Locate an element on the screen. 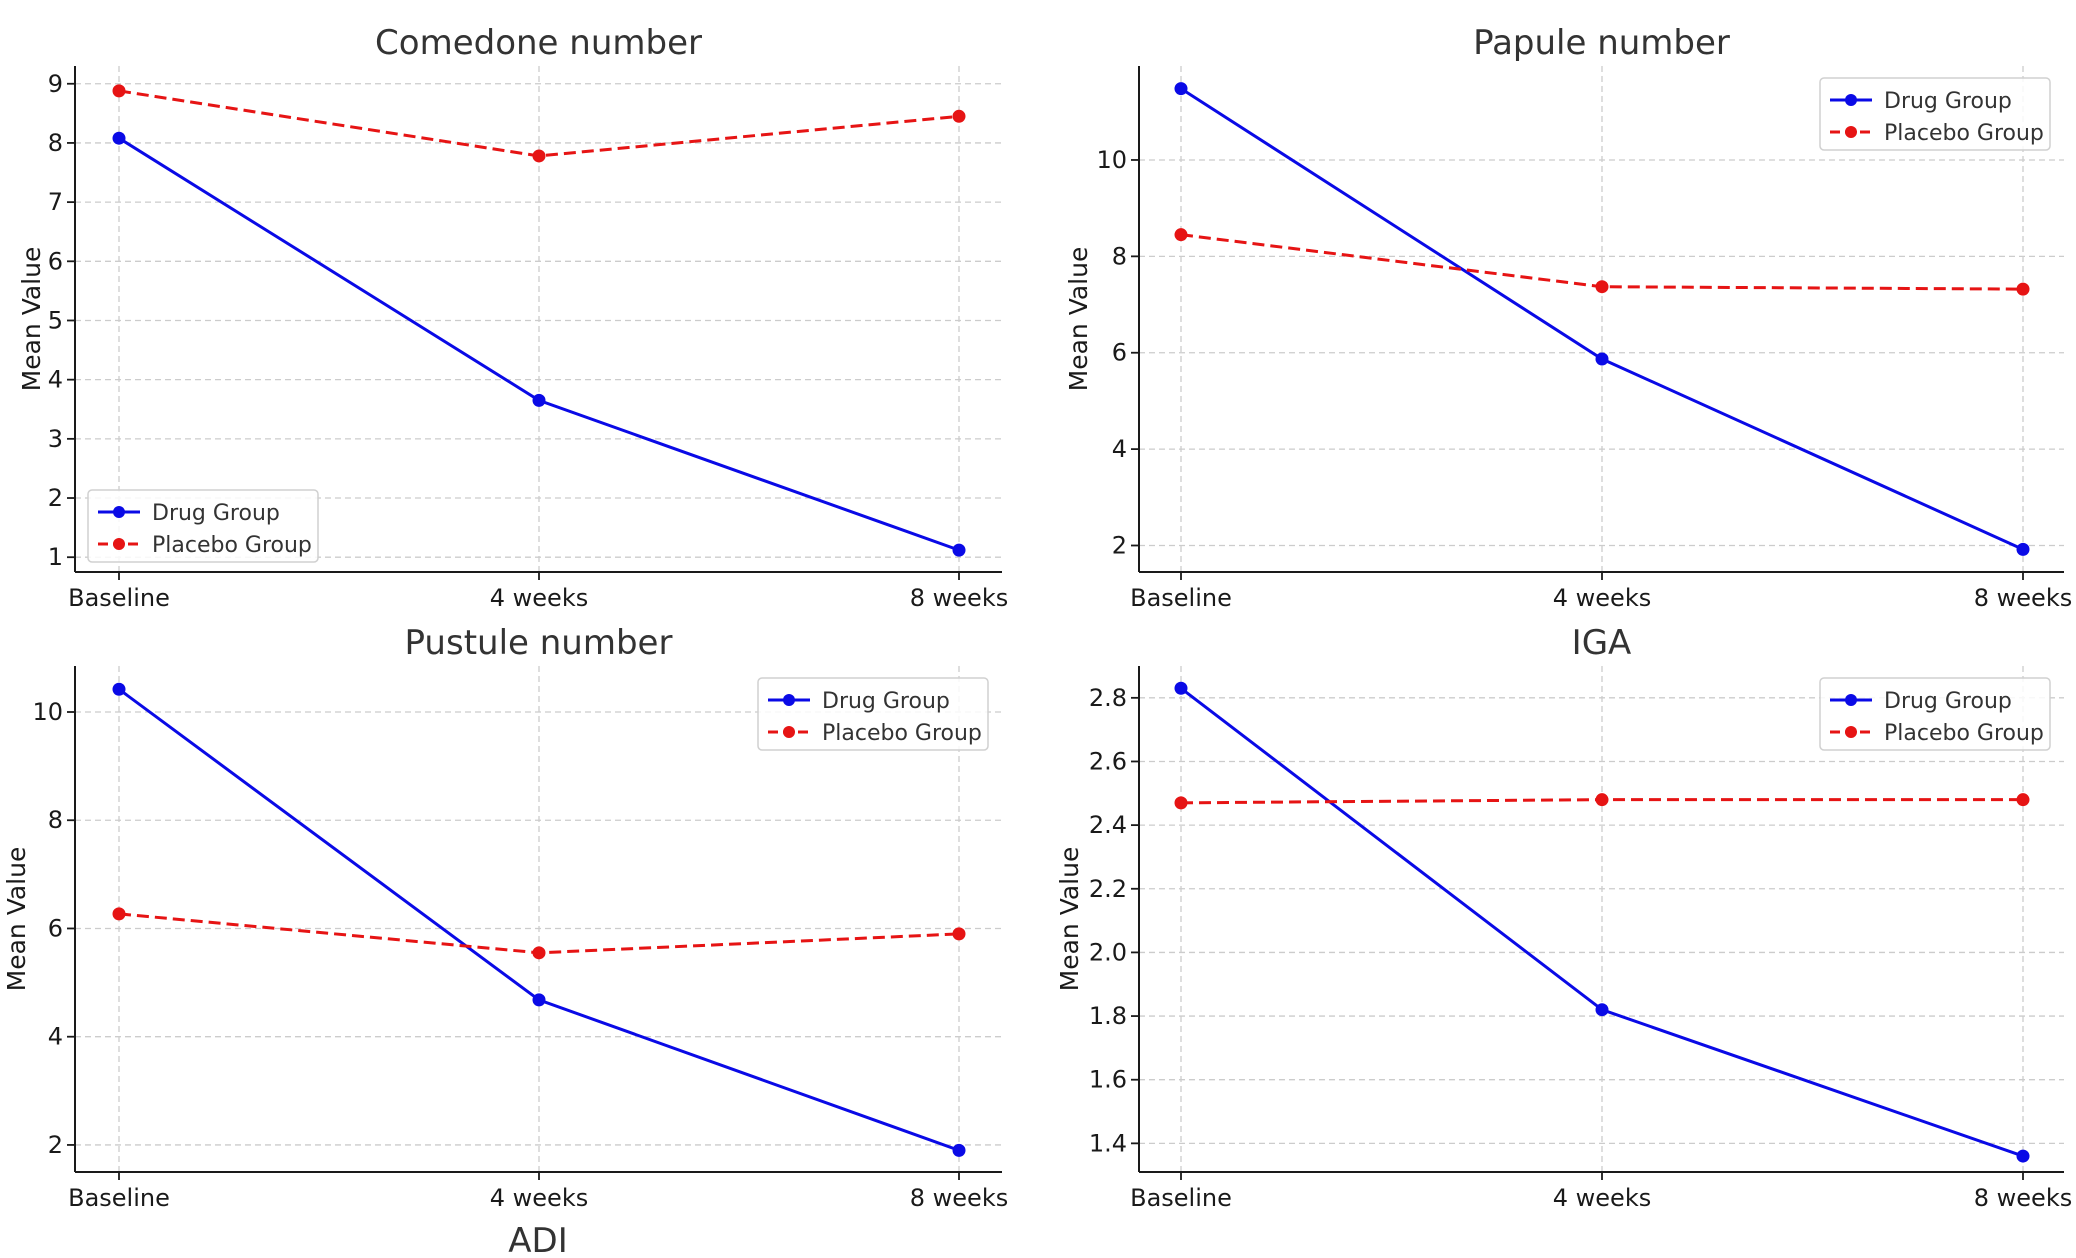 The image size is (2076, 1258). y-tick-label: 2.4 is located at coordinates (1108, 825).